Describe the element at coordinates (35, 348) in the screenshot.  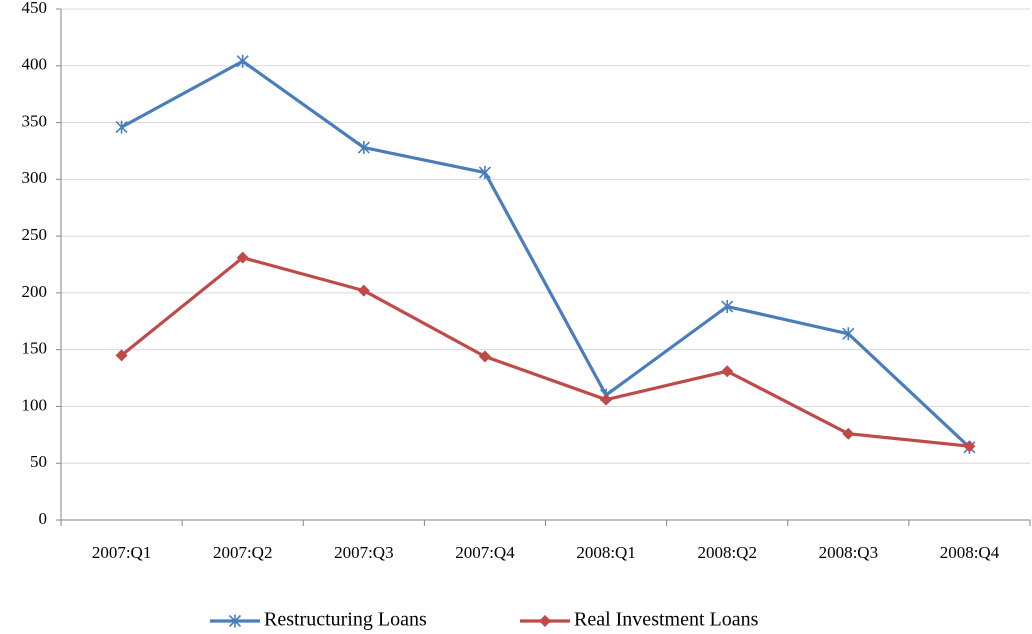
I see `y-tick-label: 150` at that location.